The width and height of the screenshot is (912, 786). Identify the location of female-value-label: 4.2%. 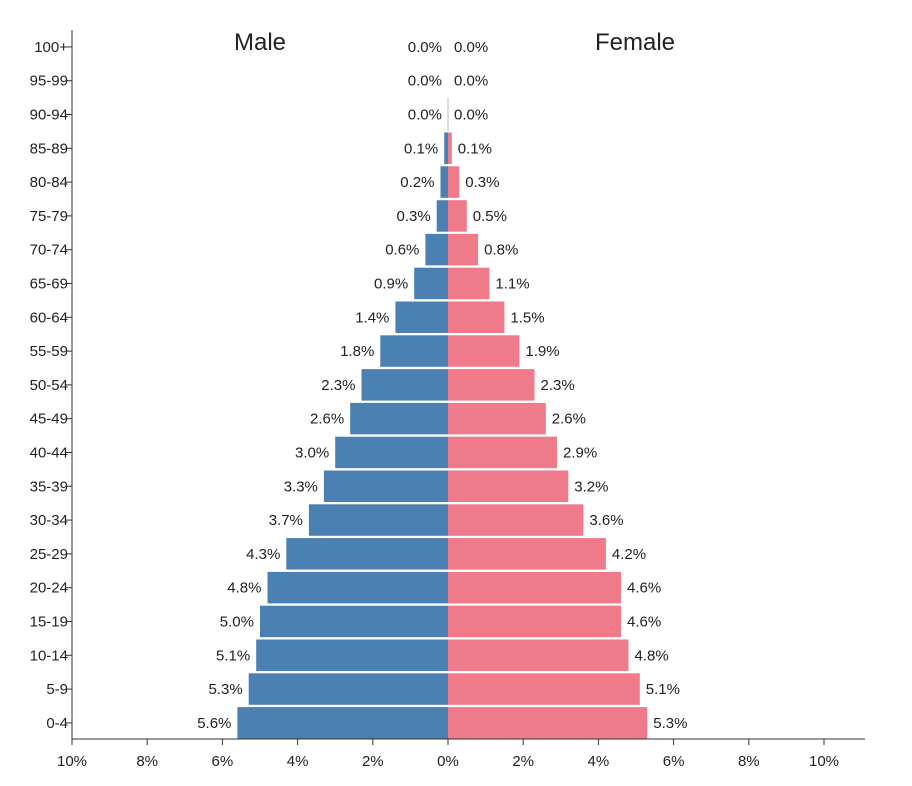
(629, 554).